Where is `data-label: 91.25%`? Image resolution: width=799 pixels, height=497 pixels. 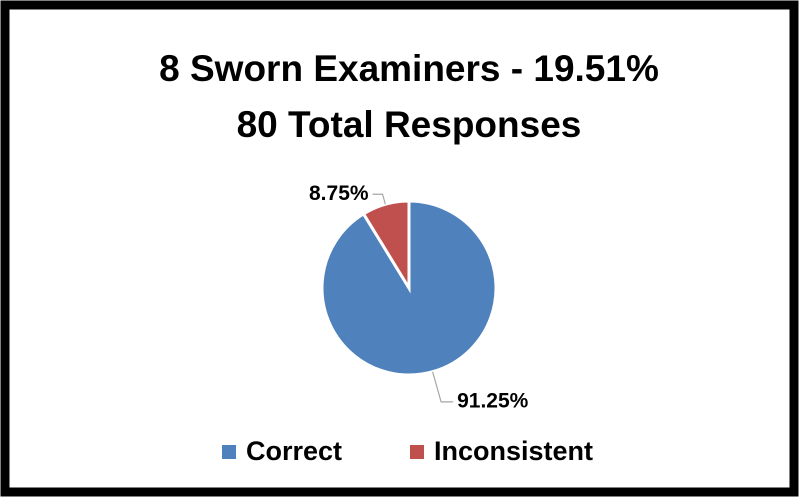
data-label: 91.25% is located at coordinates (493, 400).